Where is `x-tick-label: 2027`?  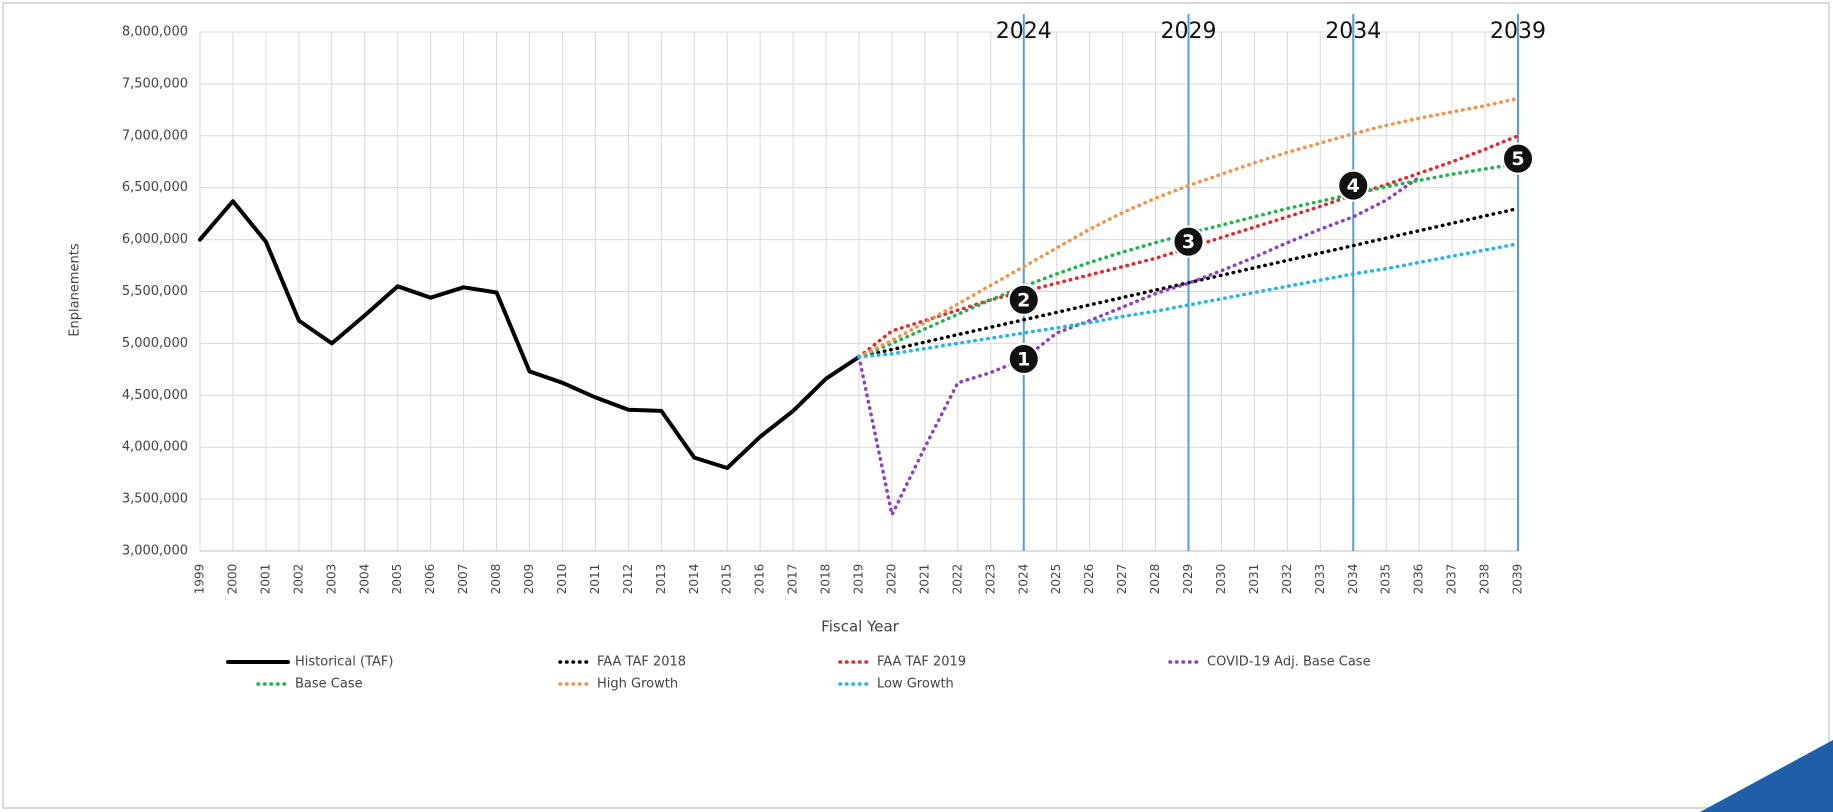
x-tick-label: 2027 is located at coordinates (1122, 579).